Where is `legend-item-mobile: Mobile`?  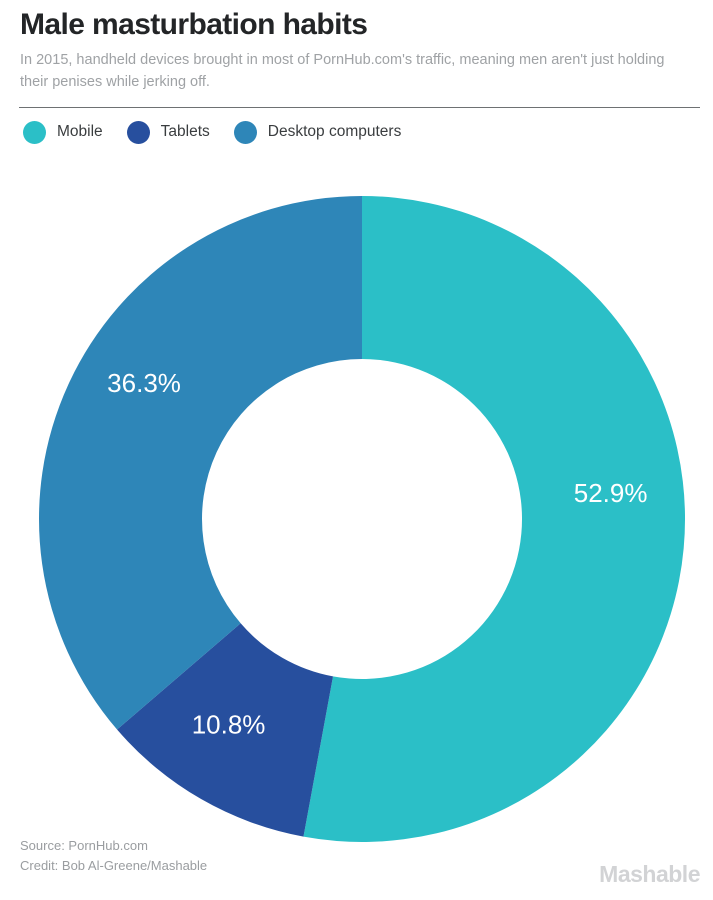
legend-item-mobile: Mobile is located at coordinates (63, 132).